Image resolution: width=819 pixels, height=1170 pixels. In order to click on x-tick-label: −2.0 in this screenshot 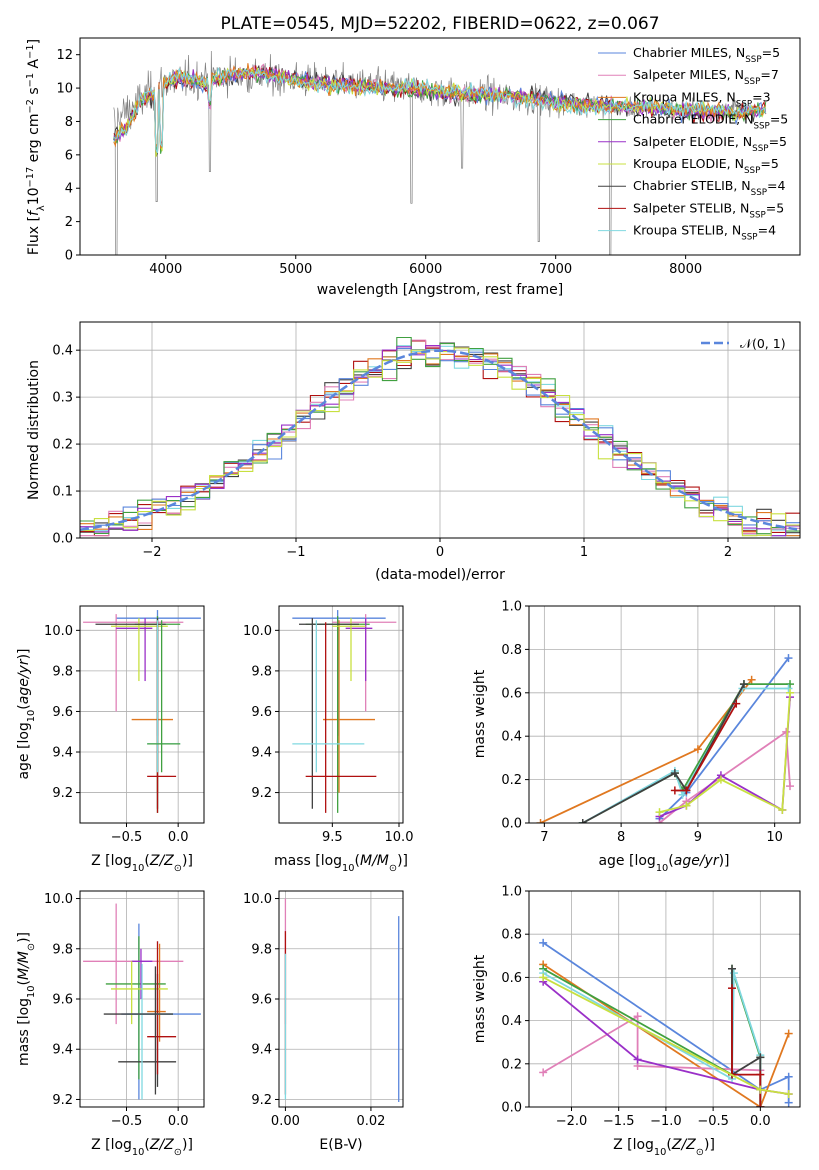, I will do `click(572, 1121)`.